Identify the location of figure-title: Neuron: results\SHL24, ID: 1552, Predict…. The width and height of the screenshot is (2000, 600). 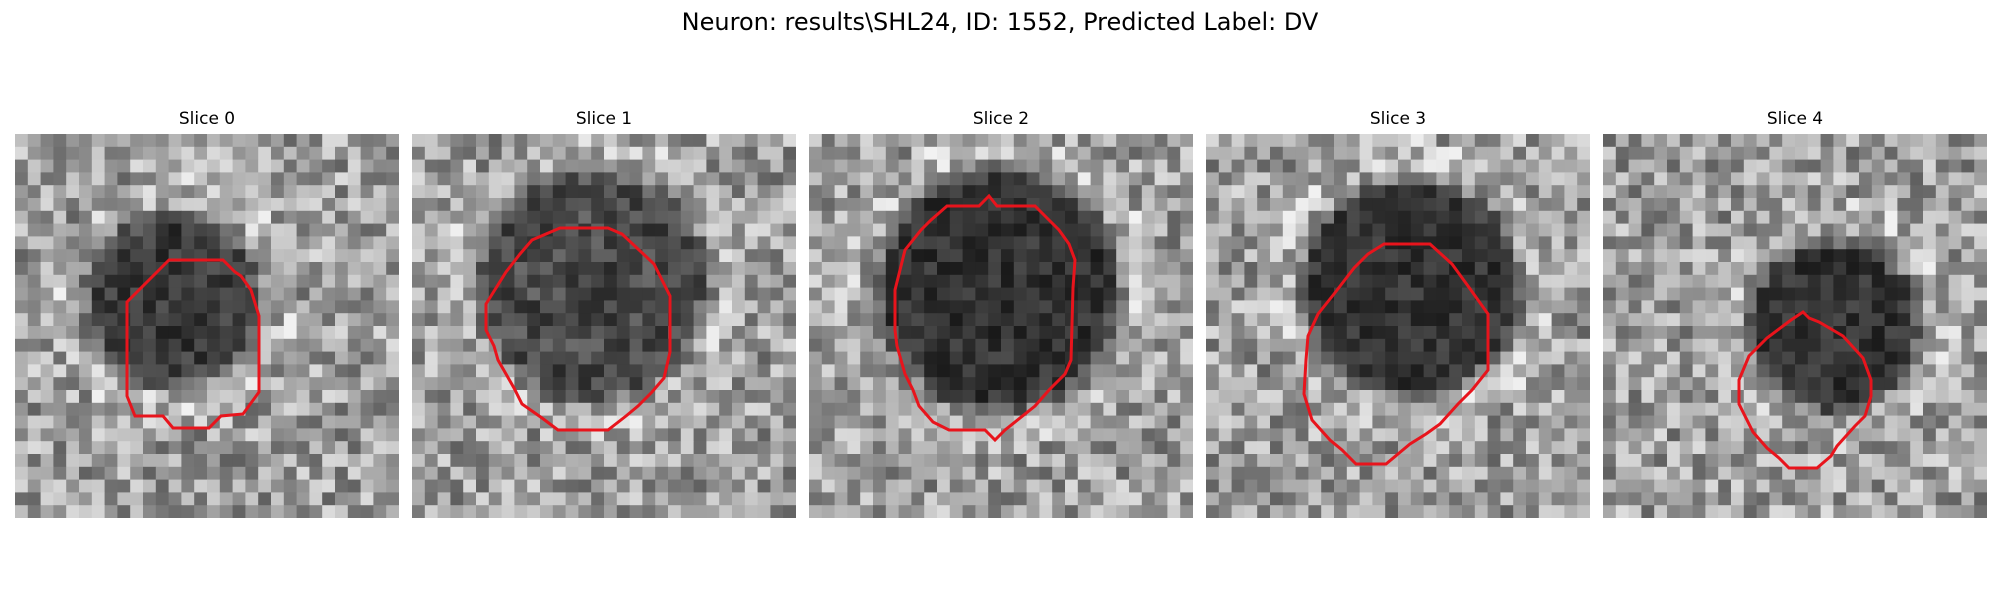
(1000, 22).